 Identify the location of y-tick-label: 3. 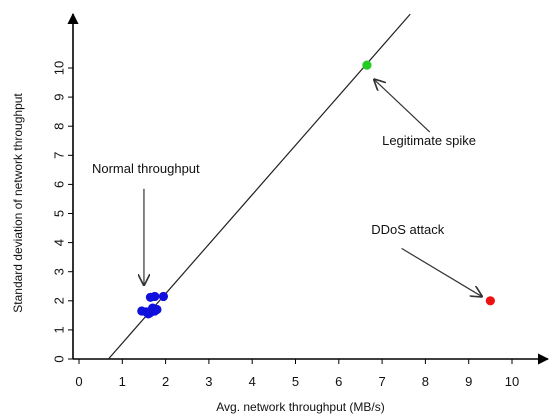
(58, 271).